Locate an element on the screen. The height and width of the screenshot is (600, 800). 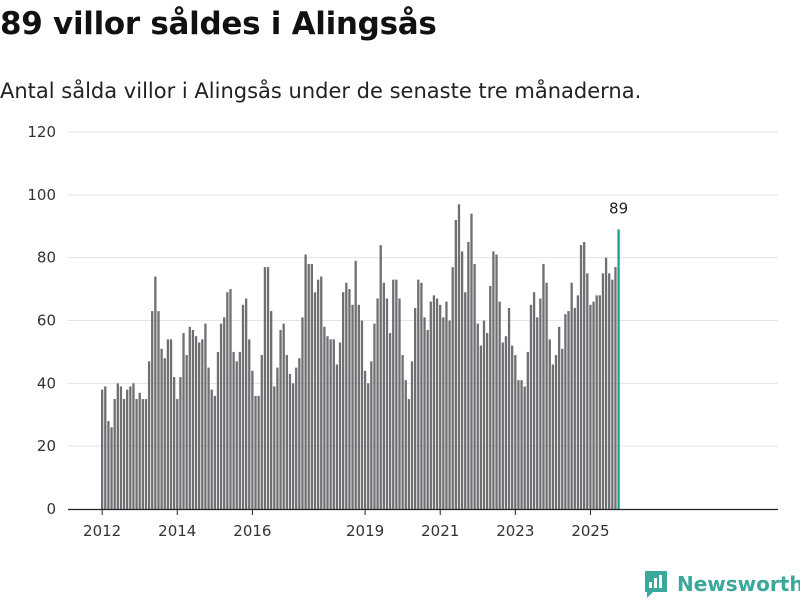
x-tick-label: 2025 is located at coordinates (590, 531).